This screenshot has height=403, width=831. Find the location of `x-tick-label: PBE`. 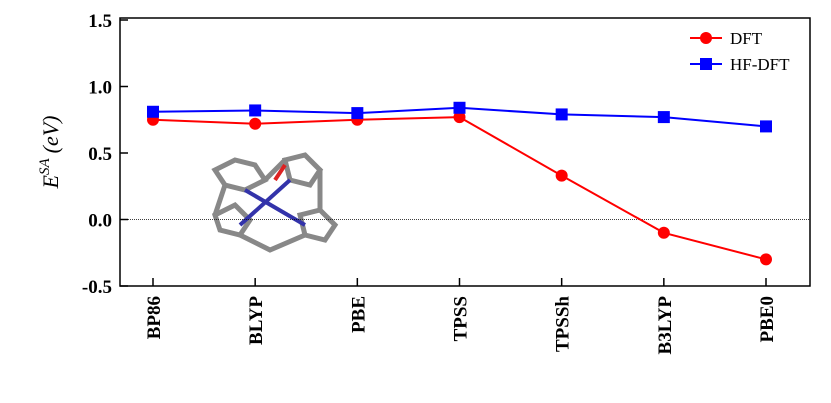

x-tick-label: PBE is located at coordinates (358, 314).